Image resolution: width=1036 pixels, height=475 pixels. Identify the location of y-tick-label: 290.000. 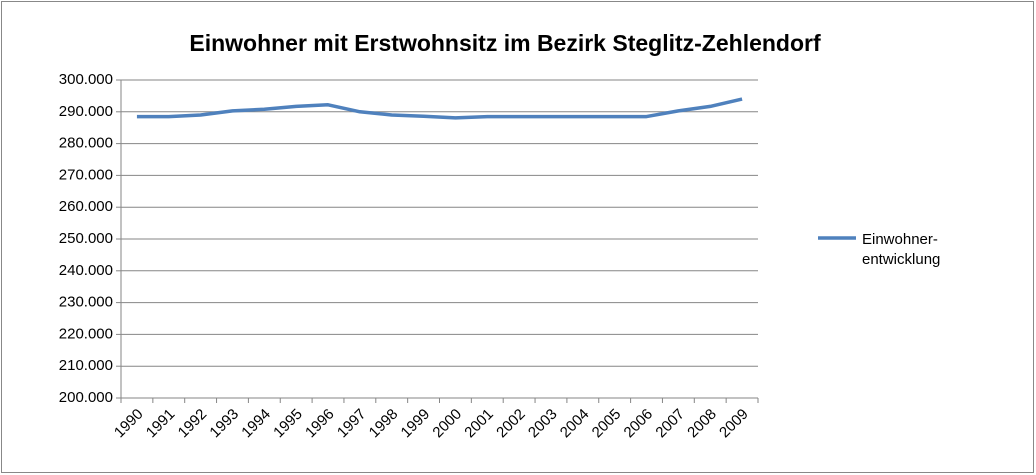
(86, 111).